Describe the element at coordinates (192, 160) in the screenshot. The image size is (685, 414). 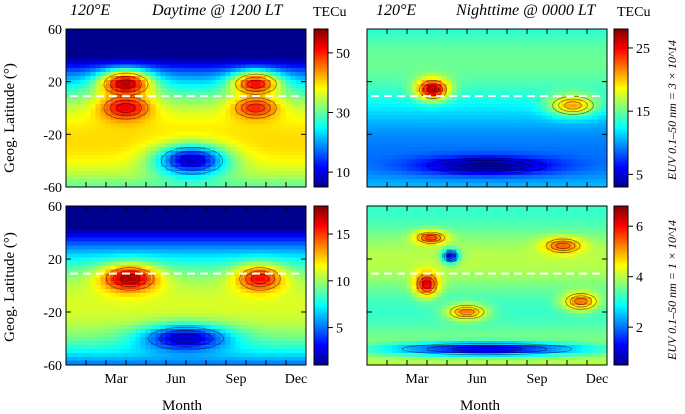
I see `feature-contour-trough` at that location.